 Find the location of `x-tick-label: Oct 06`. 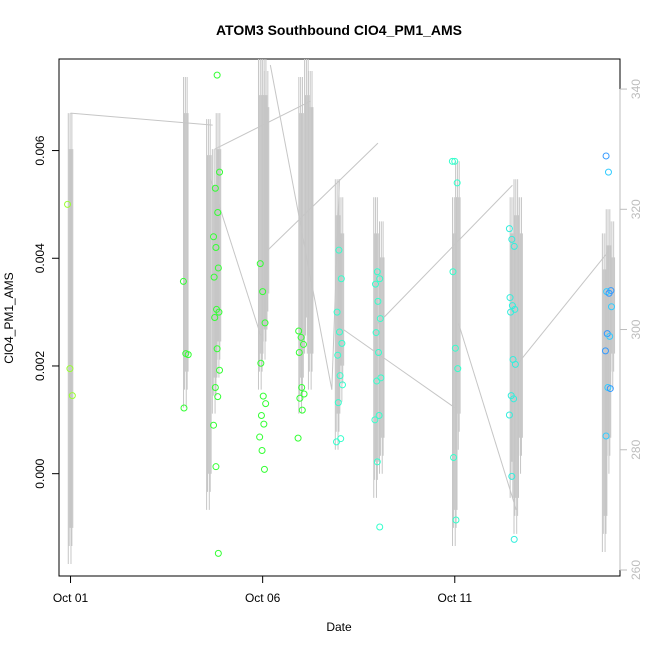

x-tick-label: Oct 06 is located at coordinates (263, 598).